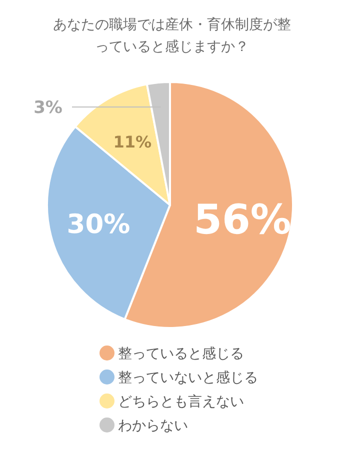 This screenshot has height=450, width=338. I want to click on chart-title: あなたの職場では産休・育休制度が整っていると感じますか？, so click(172, 36).